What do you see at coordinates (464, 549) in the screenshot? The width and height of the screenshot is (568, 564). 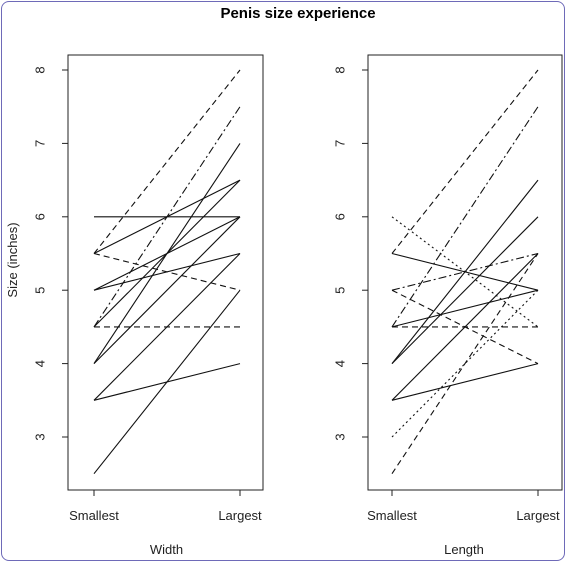 I see `x-axis-label: Length` at bounding box center [464, 549].